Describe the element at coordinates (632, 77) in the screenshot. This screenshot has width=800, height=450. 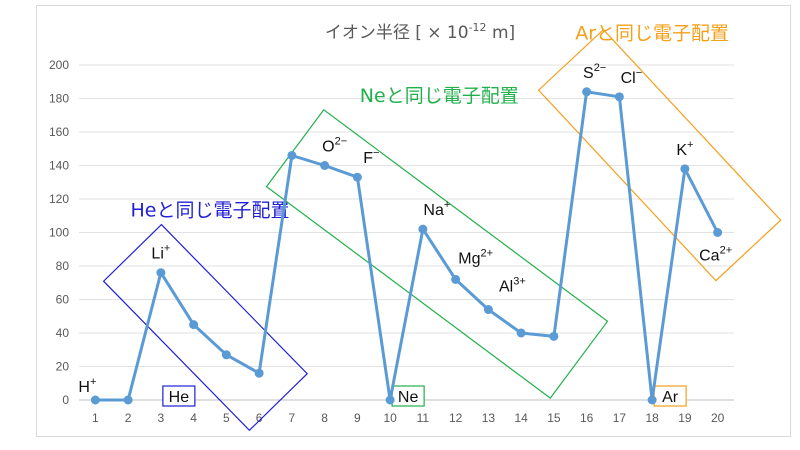
I see `ion-label-cl: Cl−` at that location.